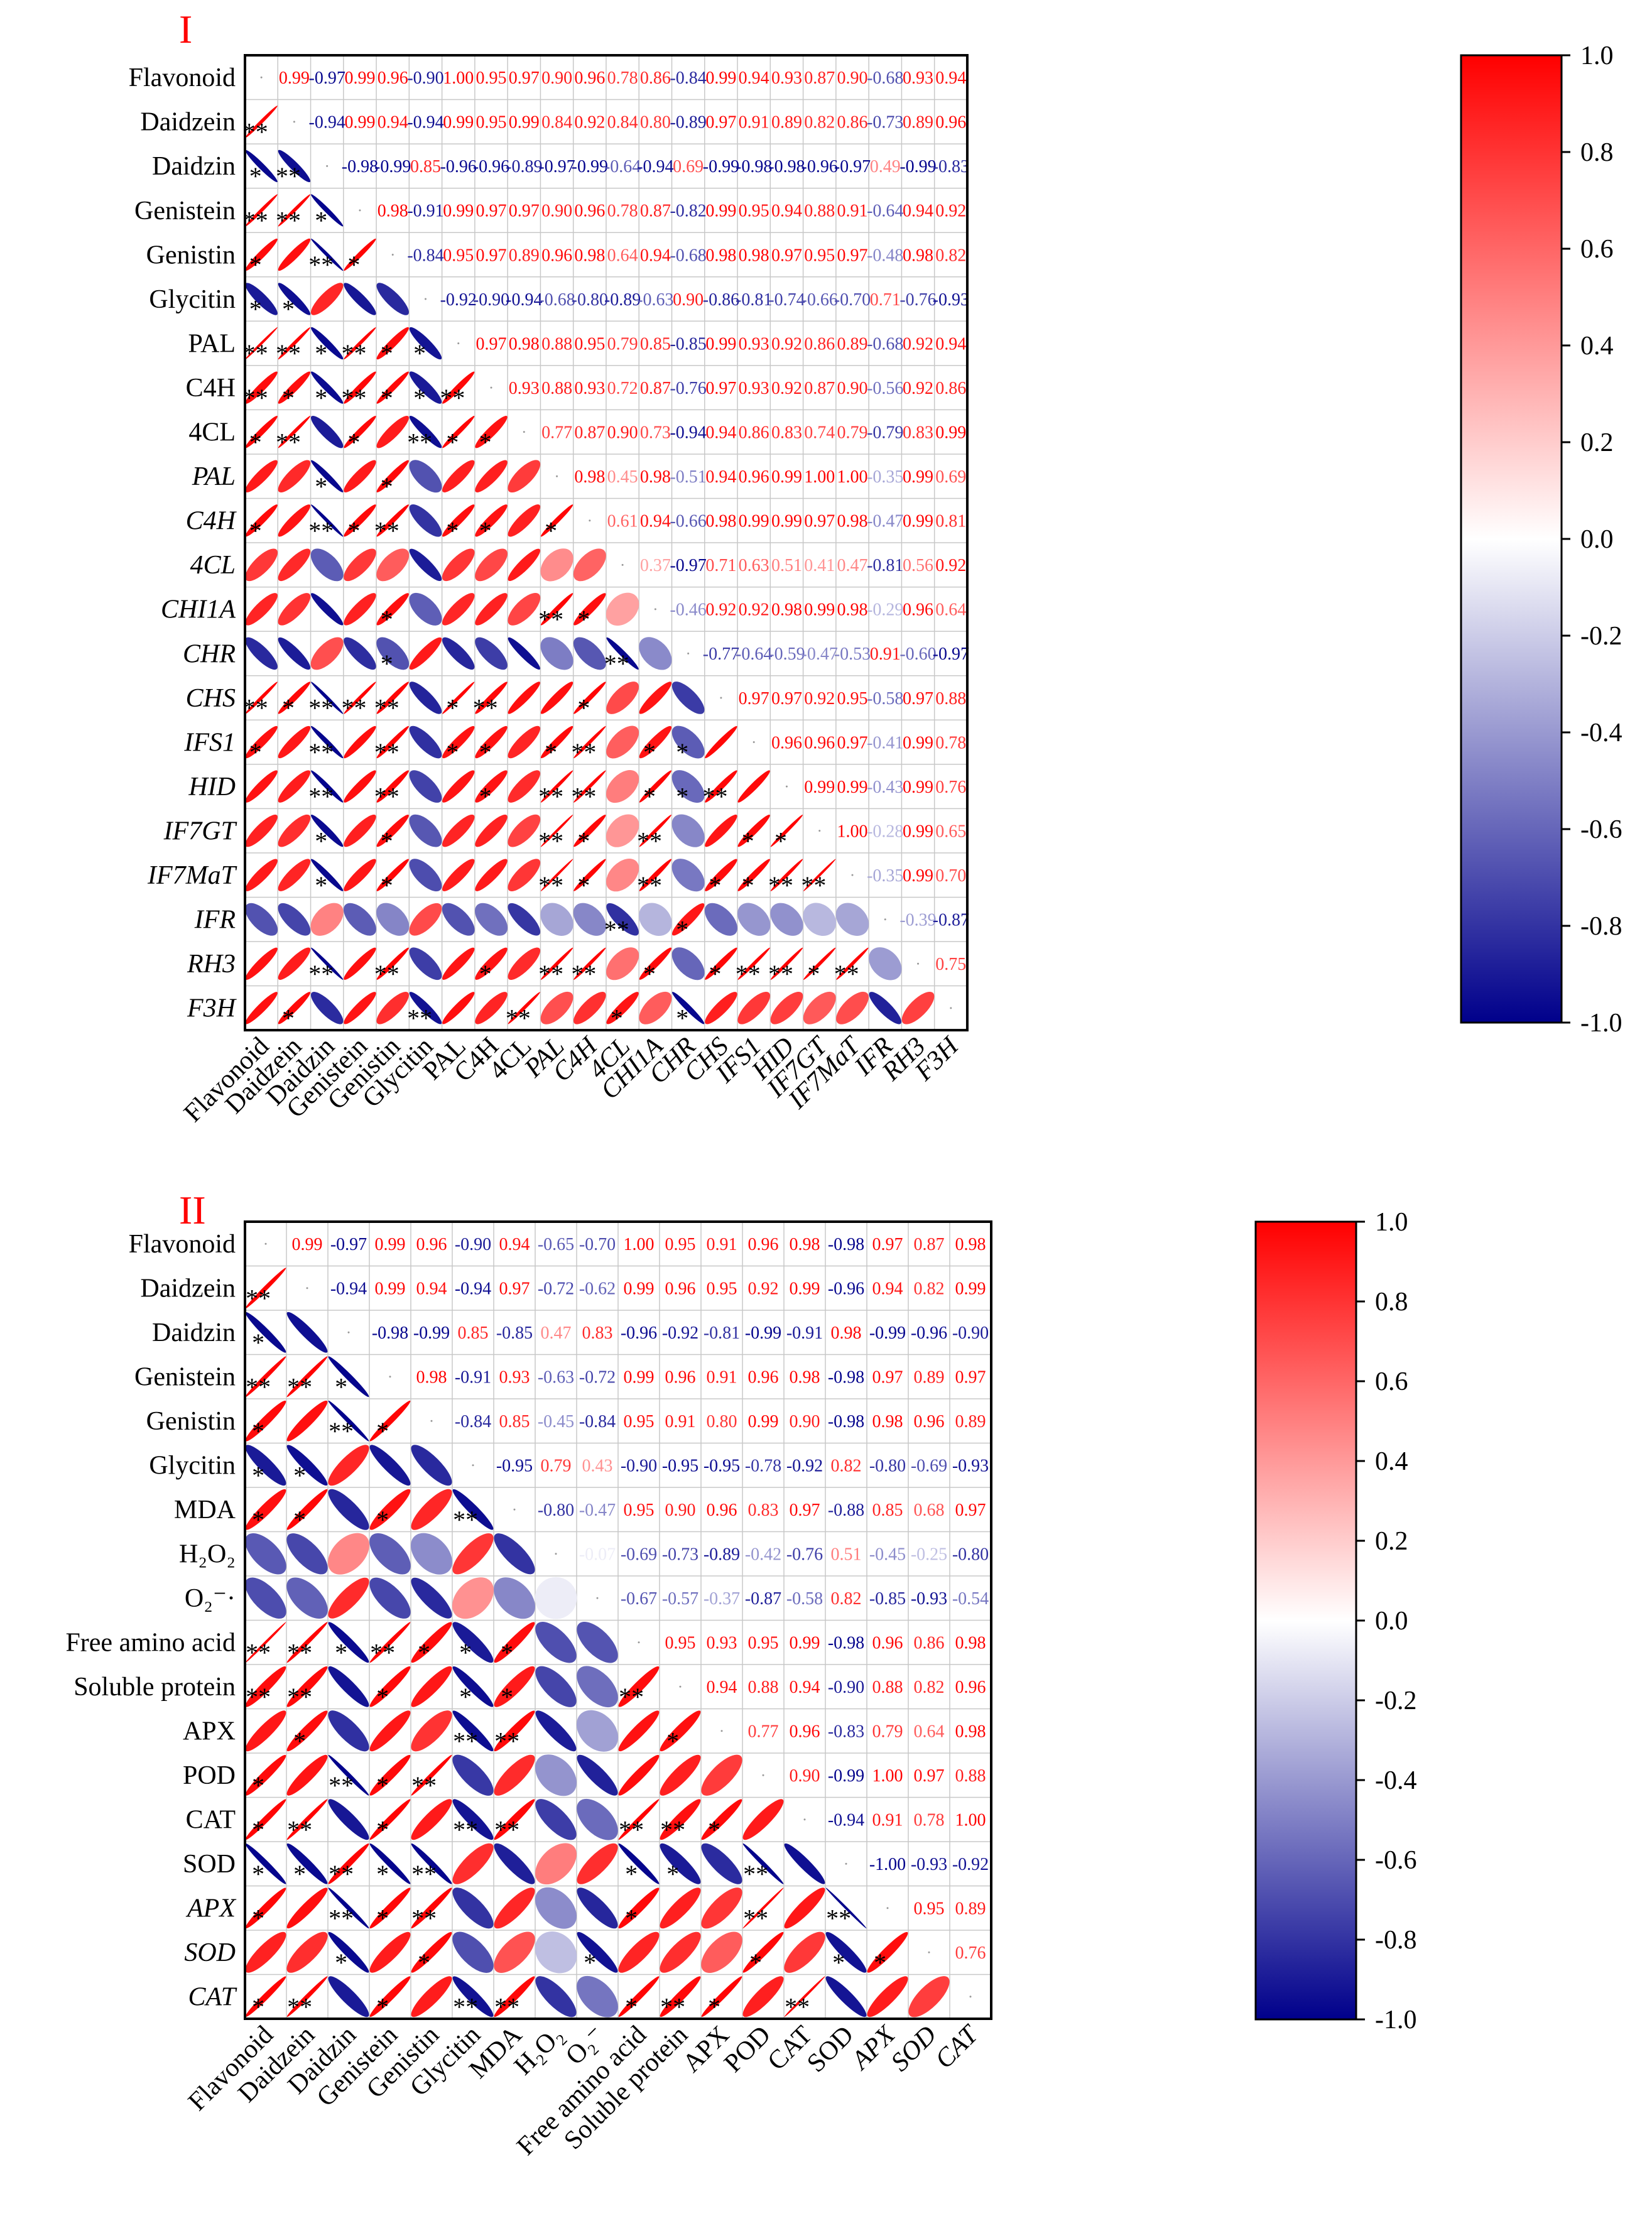  What do you see at coordinates (852, 211) in the screenshot?
I see `panel-1-value-label: 0.91` at bounding box center [852, 211].